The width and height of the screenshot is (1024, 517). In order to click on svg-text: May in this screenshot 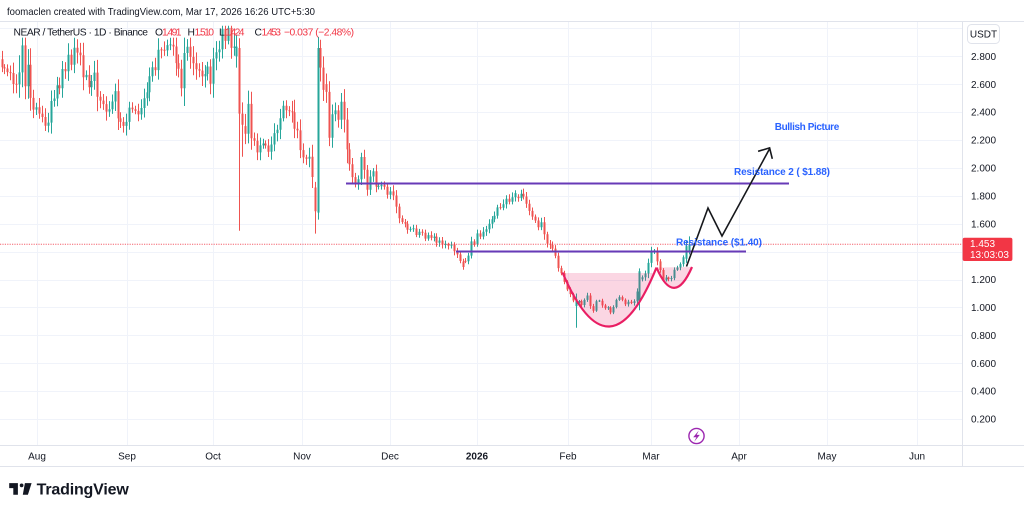, I will do `click(827, 457)`.